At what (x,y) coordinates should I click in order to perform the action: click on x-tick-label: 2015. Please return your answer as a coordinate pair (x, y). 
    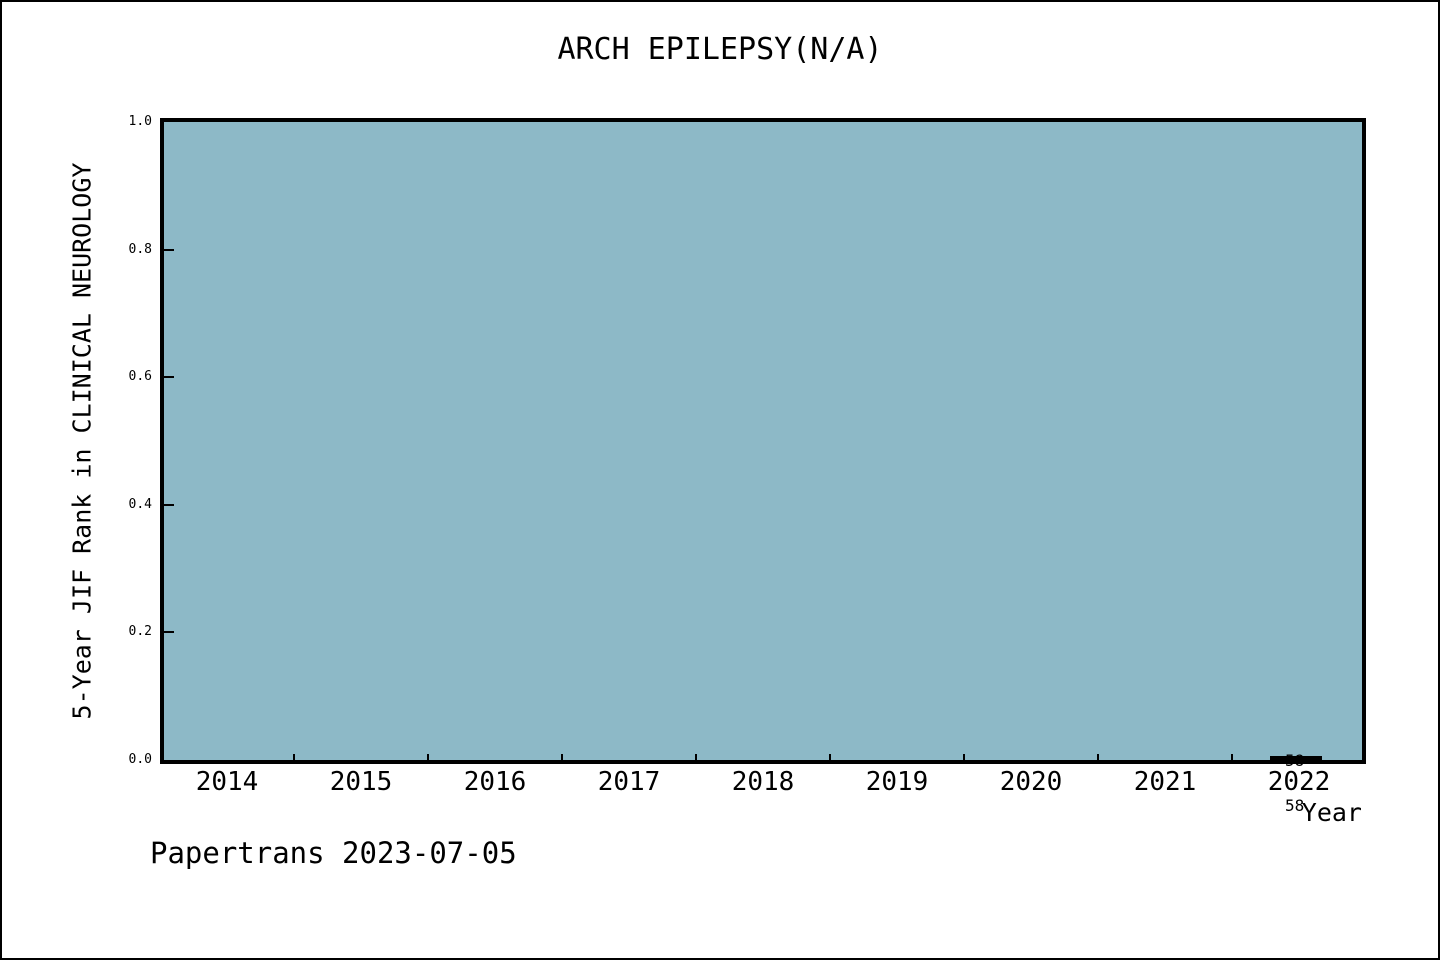
    Looking at the image, I should click on (361, 782).